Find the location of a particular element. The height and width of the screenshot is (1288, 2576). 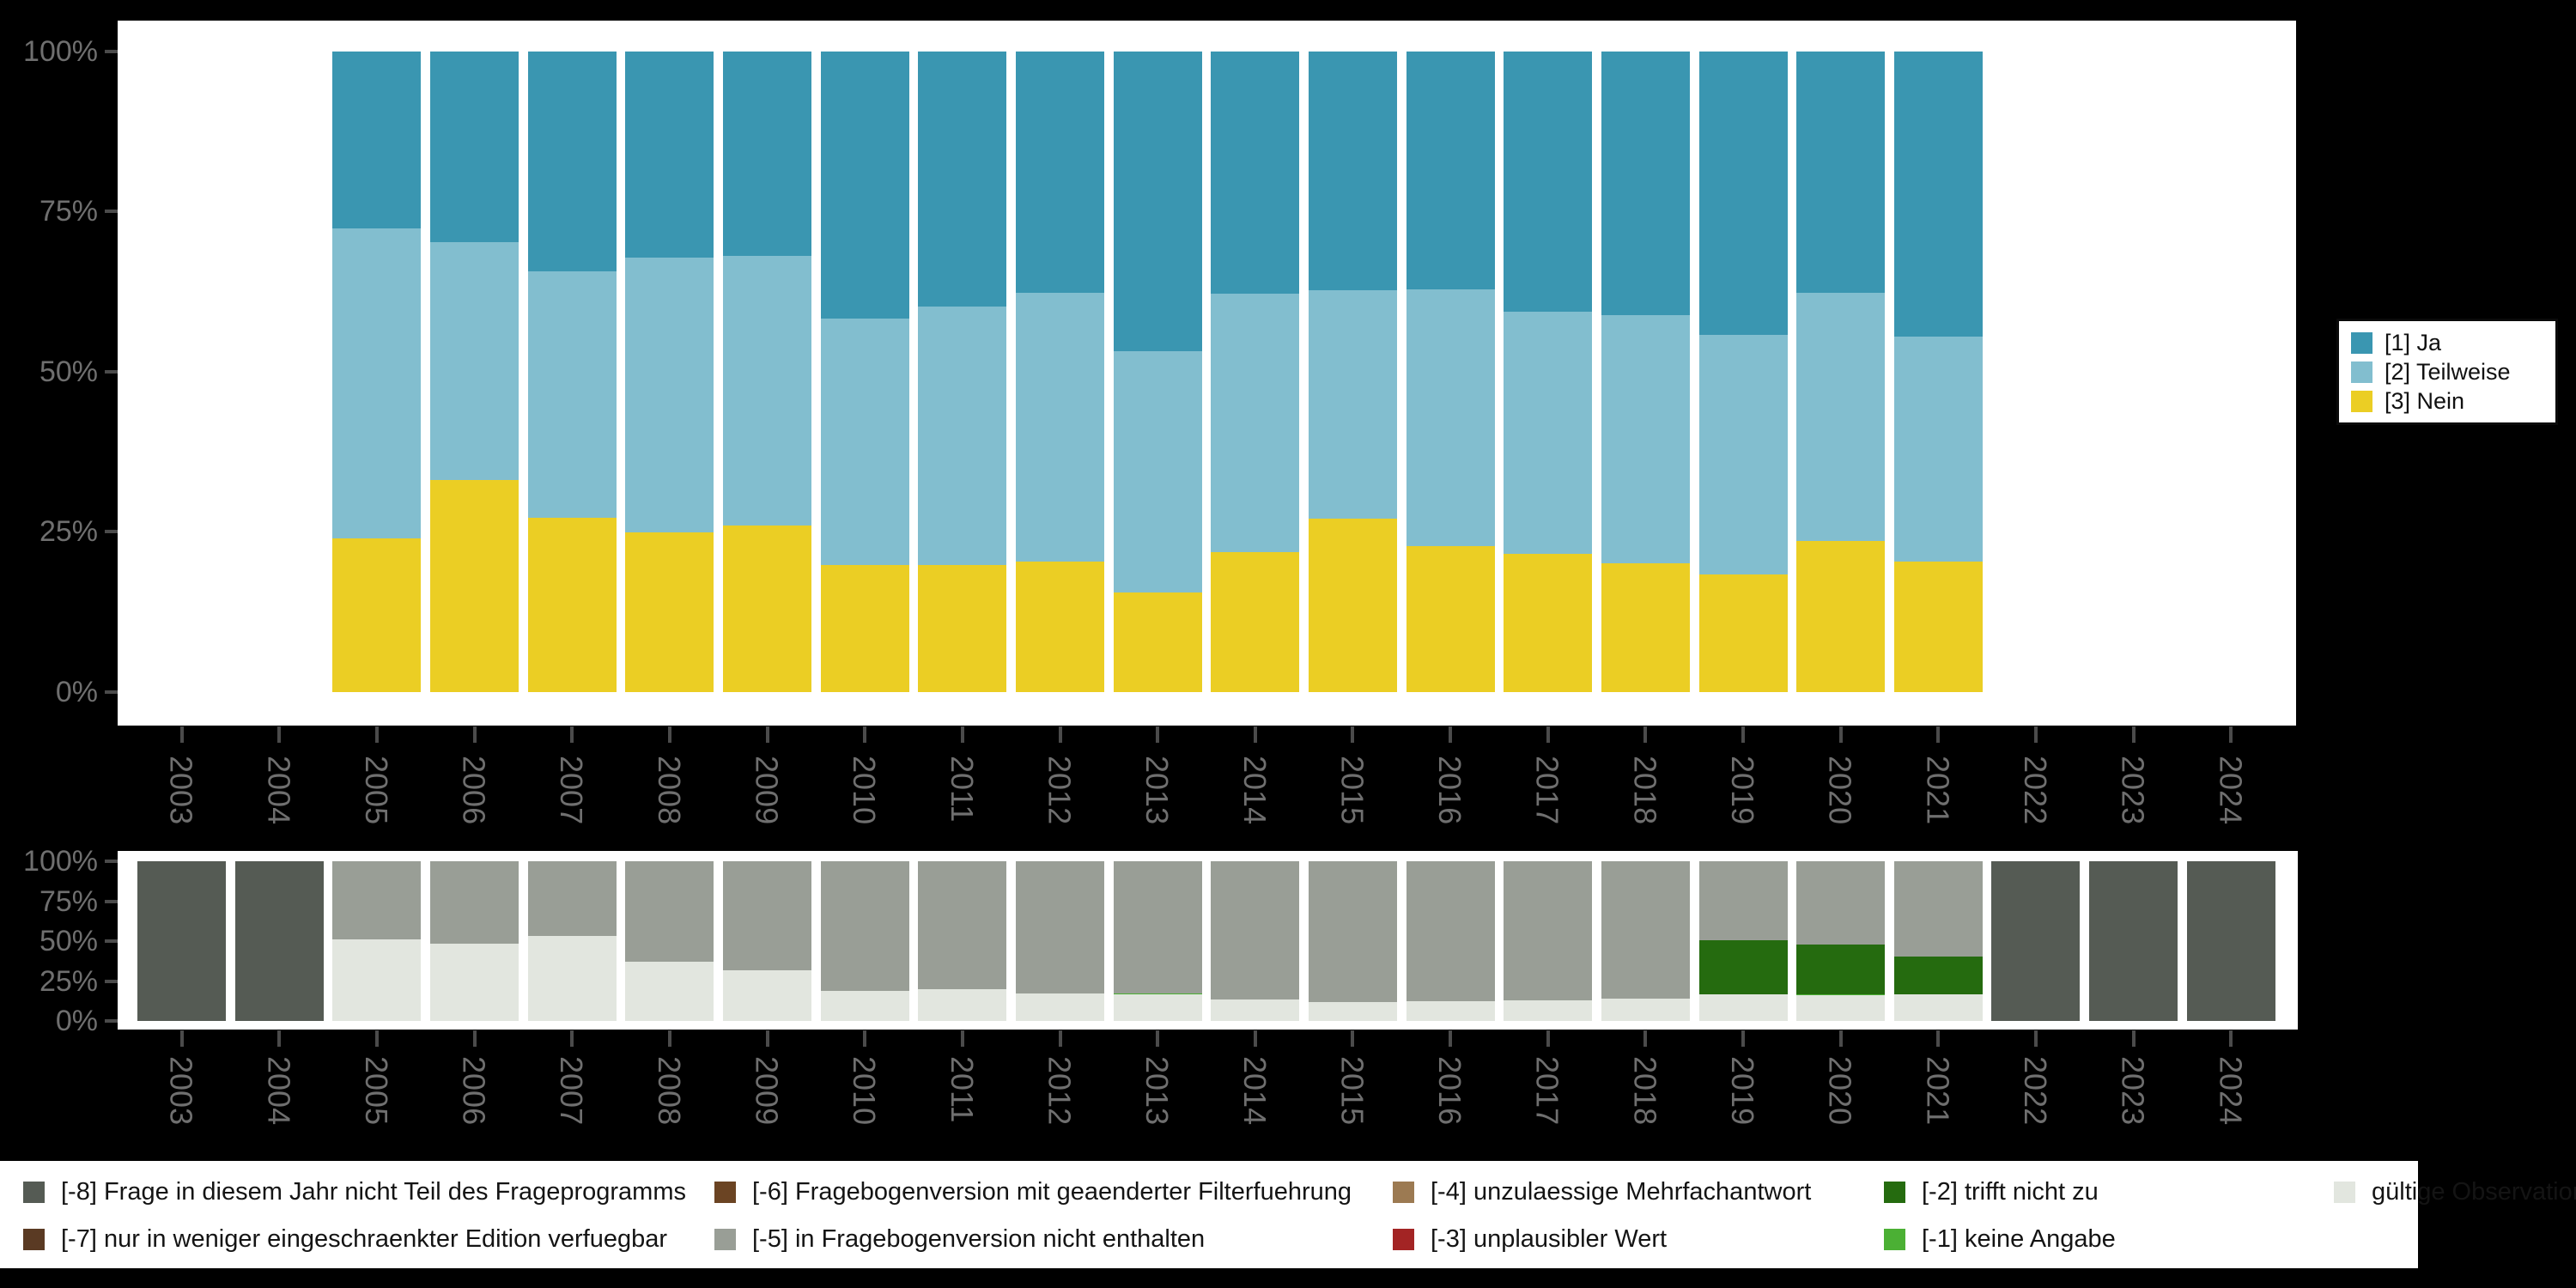

missing-legend-item: gültige Observationen is located at coordinates (2455, 1192).